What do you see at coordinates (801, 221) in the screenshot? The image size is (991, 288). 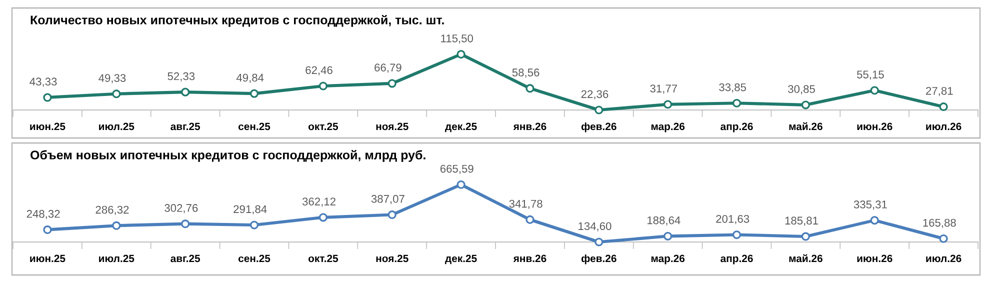 I see `data-label: 185,81` at bounding box center [801, 221].